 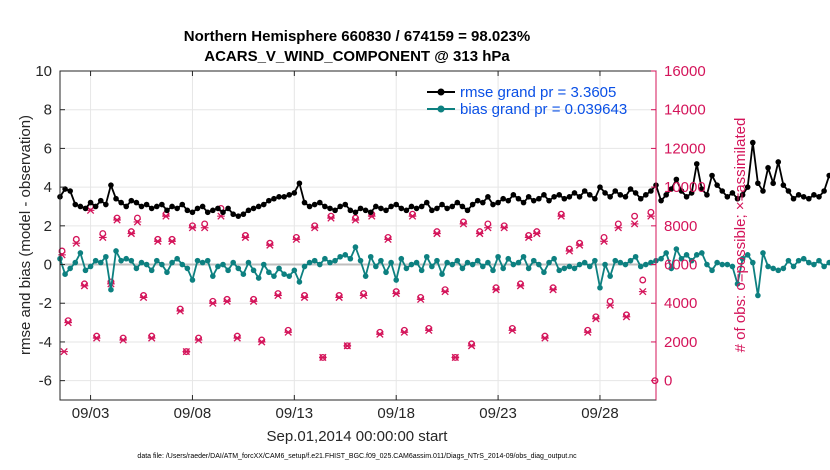 I want to click on y2-axis-ticks: 0 2000 4000 6000 8000 10000 12000 14000 16000, so click(x=678, y=231).